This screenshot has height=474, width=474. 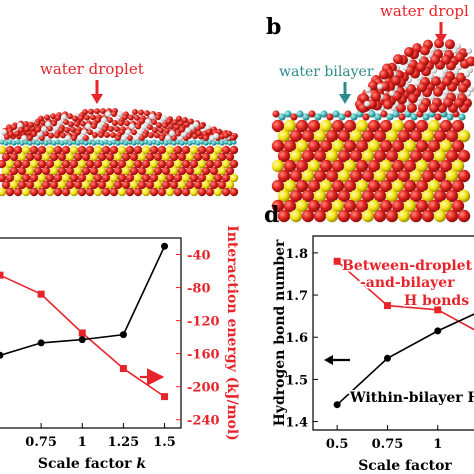 What do you see at coordinates (119, 152) in the screenshot?
I see `panel-a-snapshot` at bounding box center [119, 152].